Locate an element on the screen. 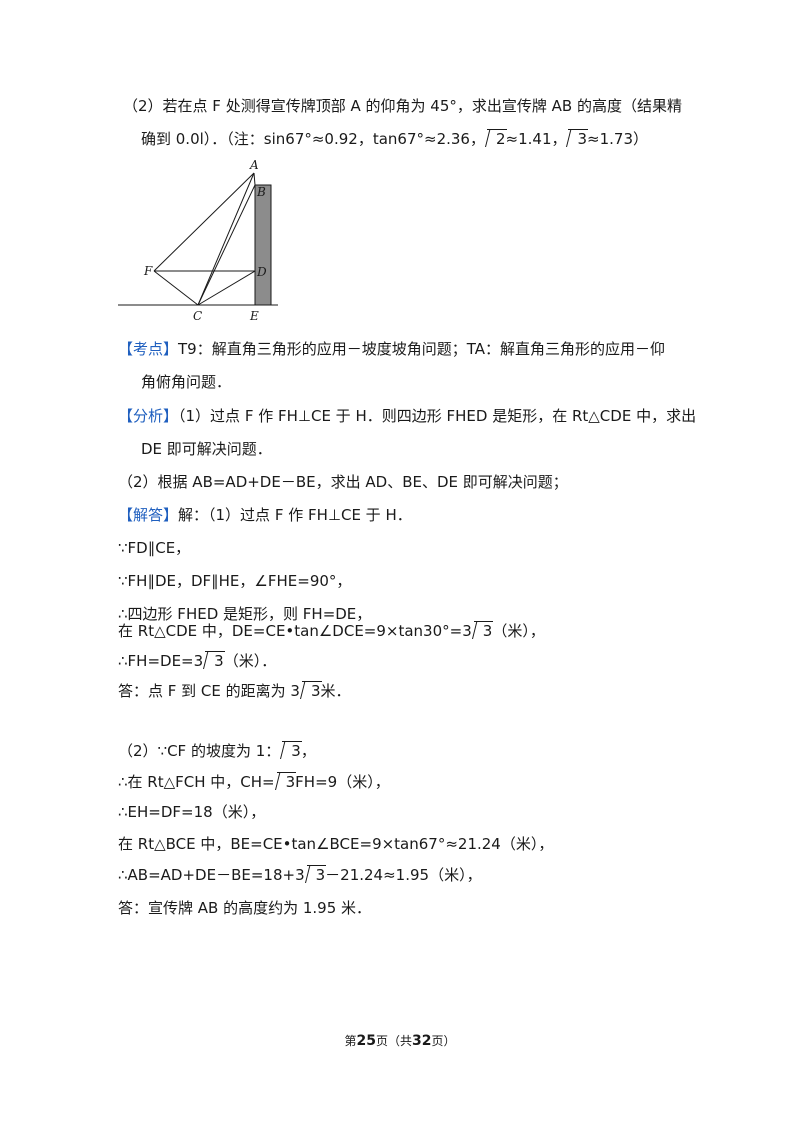 This screenshot has width=800, height=1132. question-text: ≈1.41， is located at coordinates (536, 139).